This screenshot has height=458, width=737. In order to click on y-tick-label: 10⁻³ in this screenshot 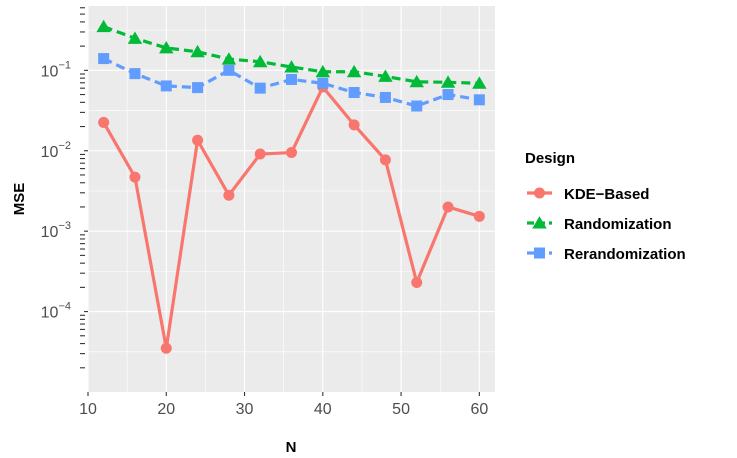, I will do `click(56, 230)`.